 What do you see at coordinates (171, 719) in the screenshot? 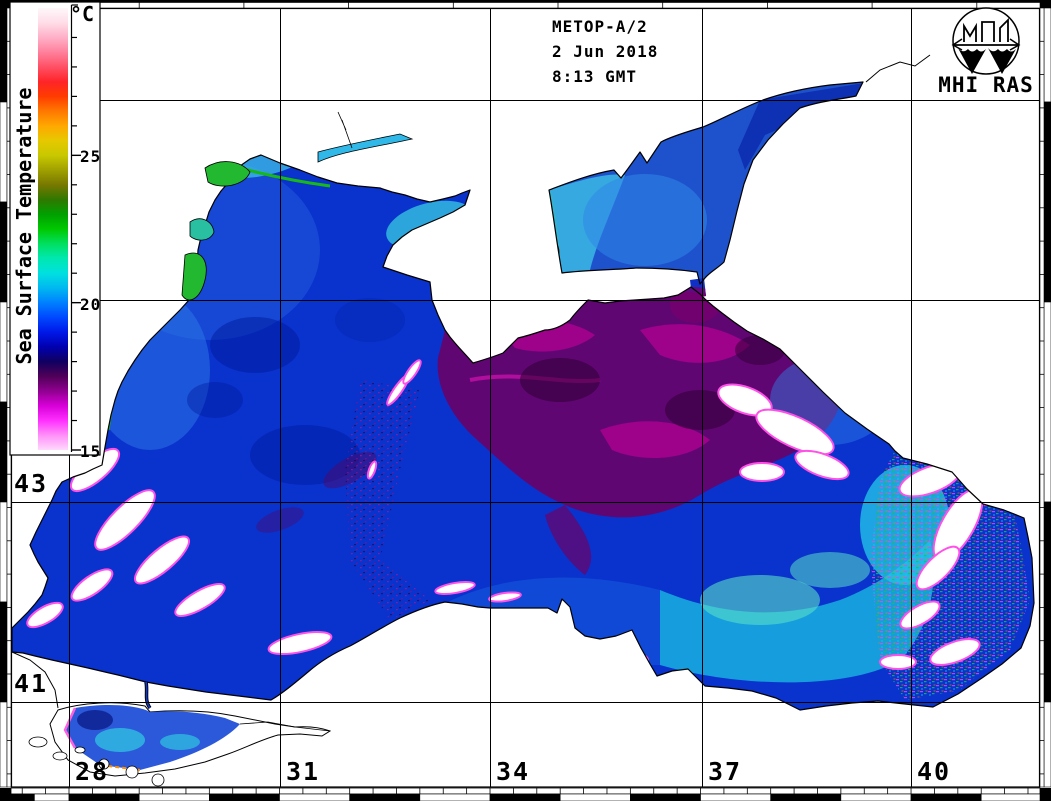
I see `marmara-sea` at bounding box center [171, 719].